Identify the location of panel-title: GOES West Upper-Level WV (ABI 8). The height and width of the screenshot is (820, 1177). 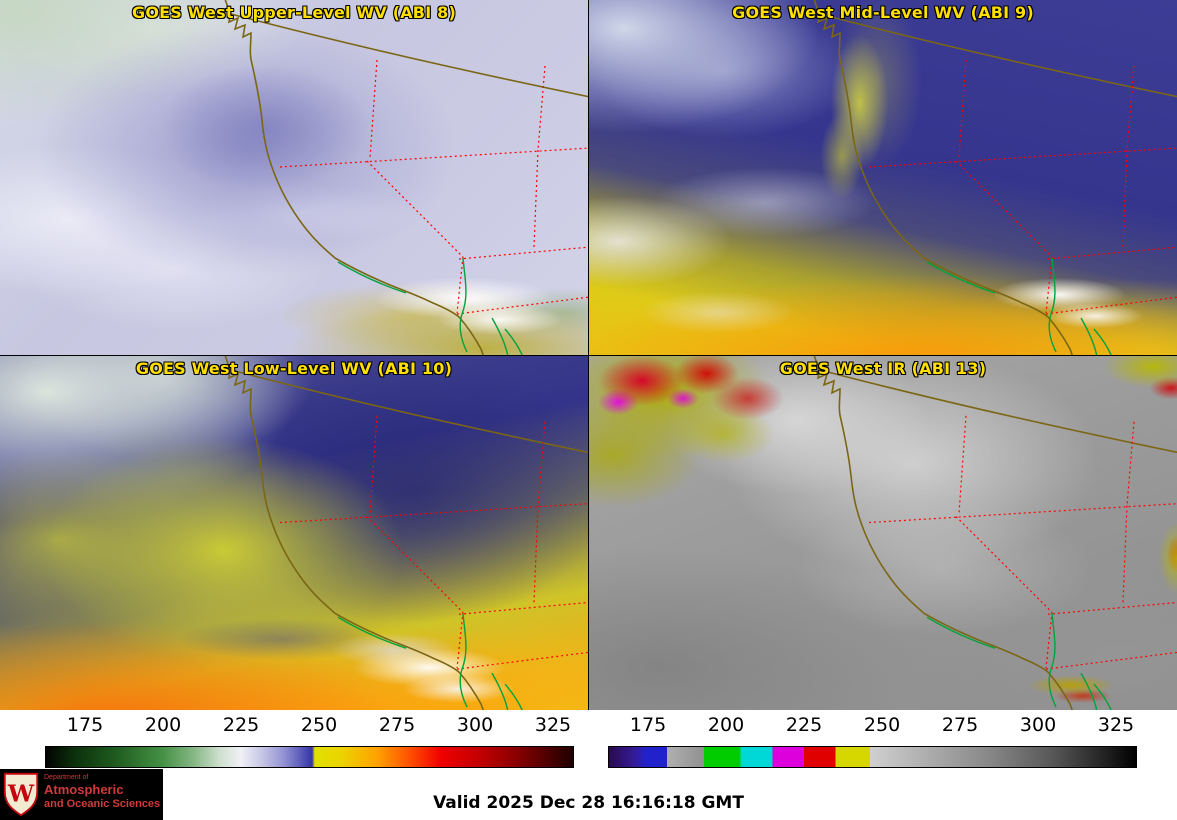
(294, 12).